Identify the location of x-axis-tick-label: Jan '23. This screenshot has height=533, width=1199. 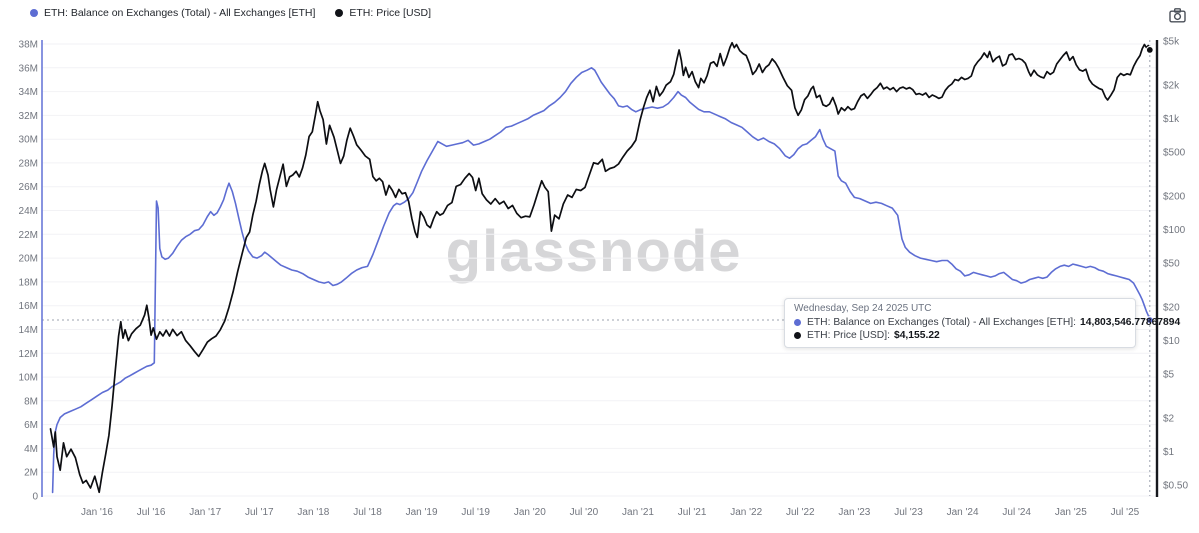
(854, 512).